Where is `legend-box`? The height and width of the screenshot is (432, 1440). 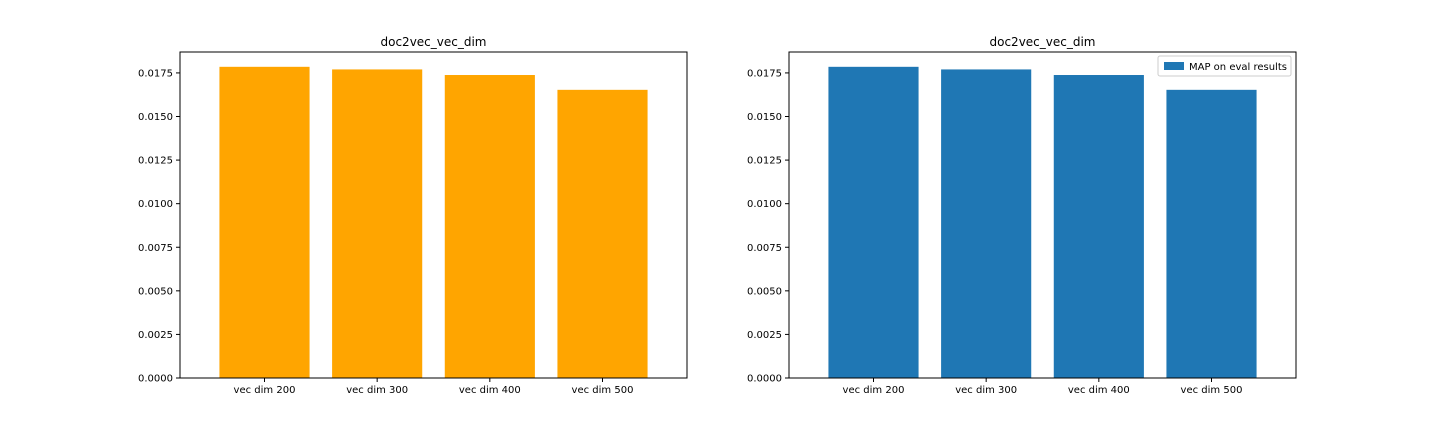 legend-box is located at coordinates (1224, 66).